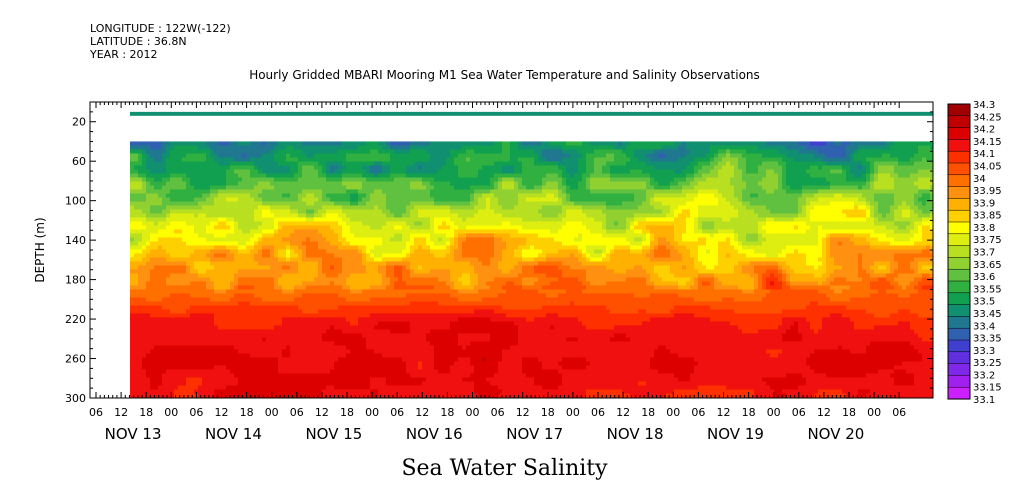  What do you see at coordinates (984, 375) in the screenshot?
I see `colorbar-label: 33.2` at bounding box center [984, 375].